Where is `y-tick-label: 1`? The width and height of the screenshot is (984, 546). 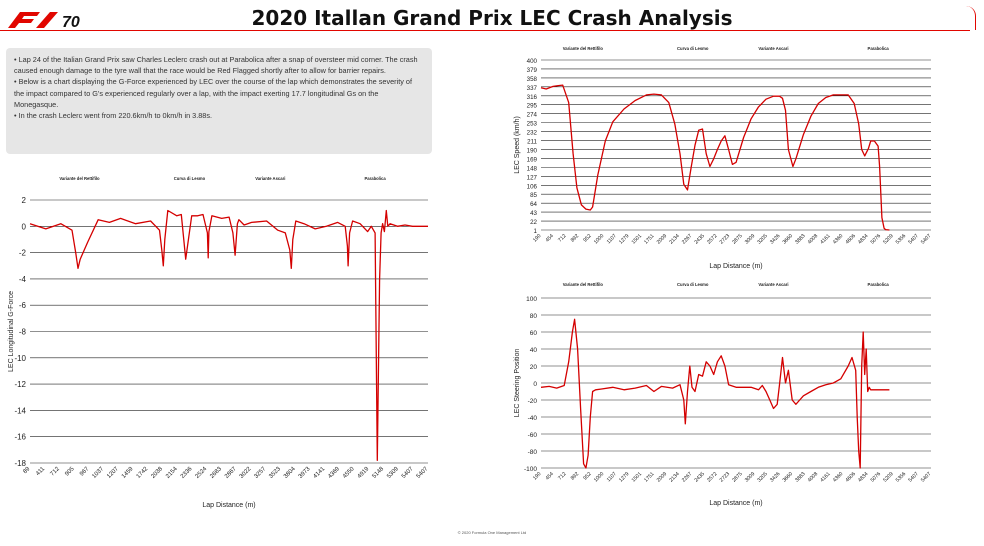
y-tick-label: 1 is located at coordinates (536, 231).